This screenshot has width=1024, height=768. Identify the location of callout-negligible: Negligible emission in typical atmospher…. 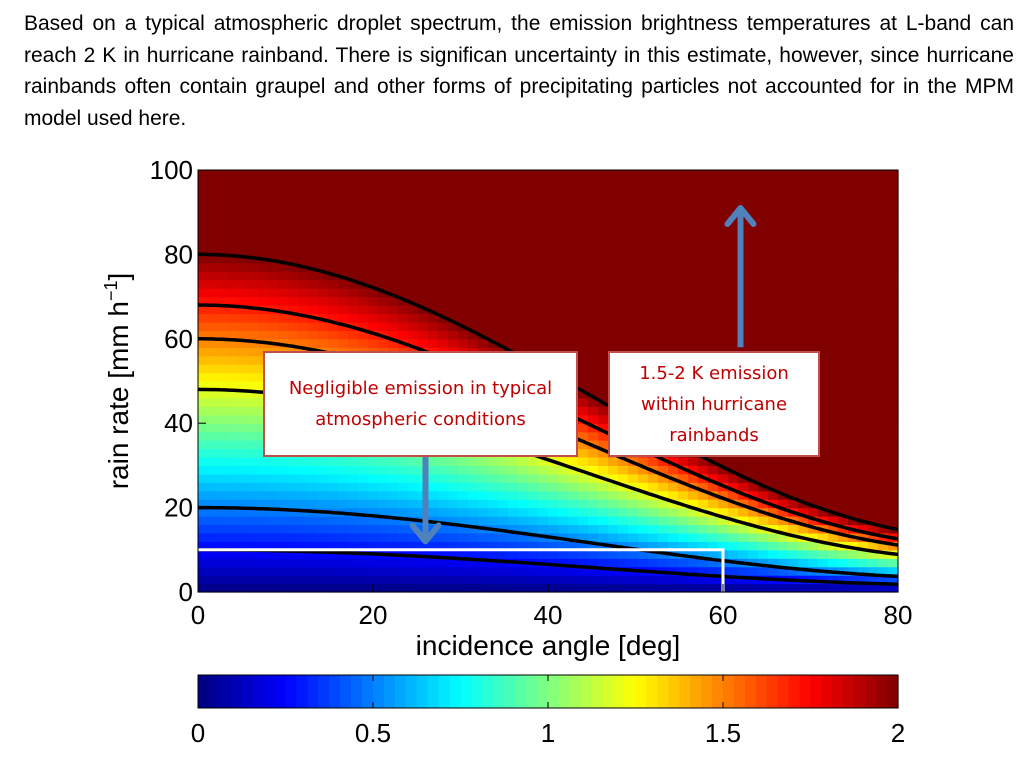
(420, 404).